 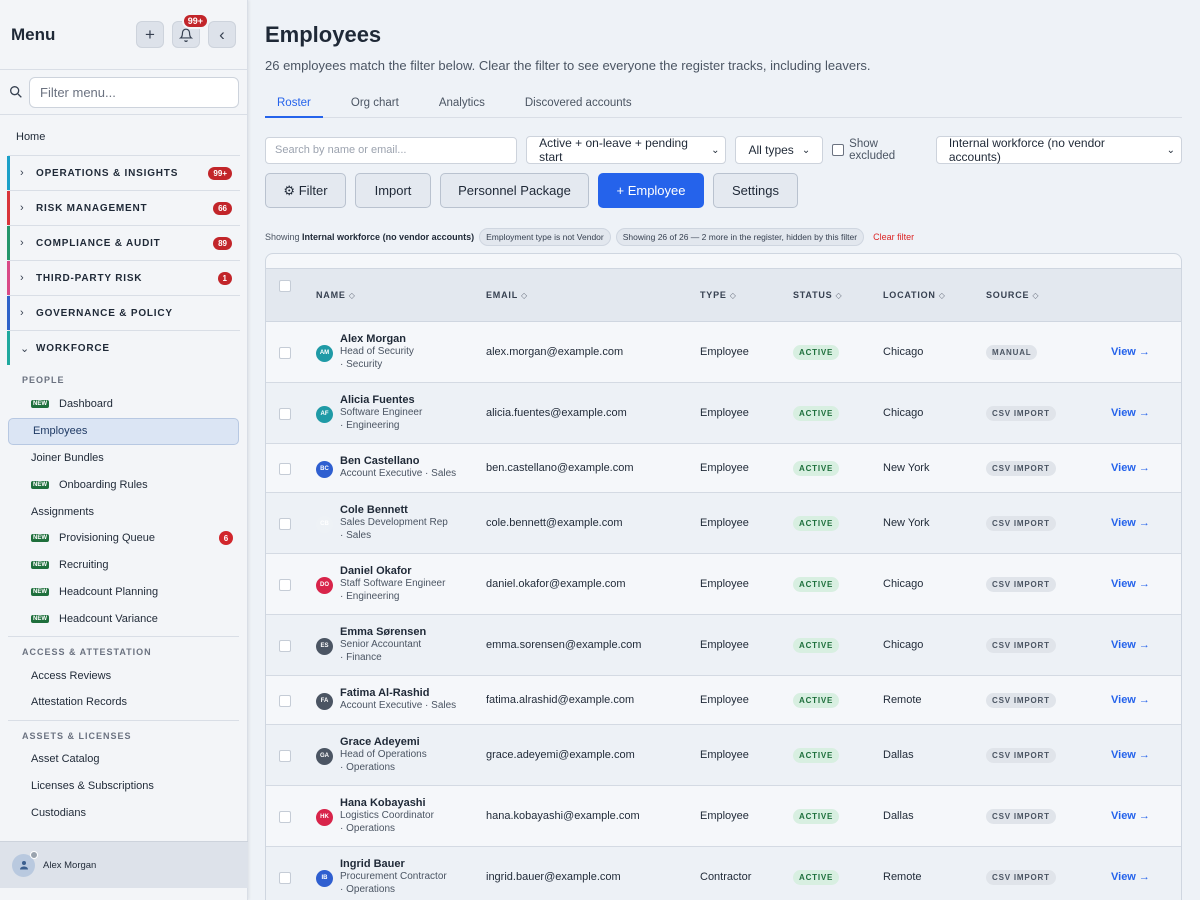 I want to click on employee-name: Alex Morgan, so click(x=373, y=338).